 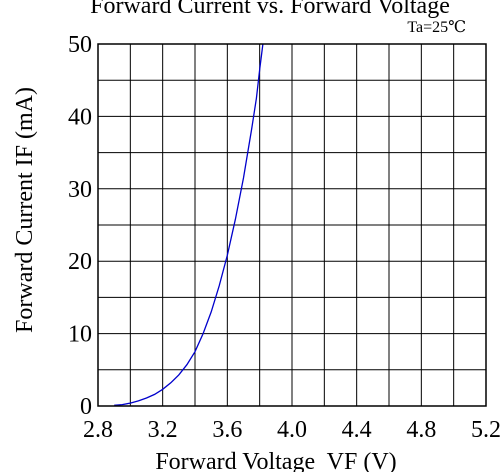 What do you see at coordinates (80, 226) in the screenshot?
I see `y-tick-labels: 0 10 20 30 40 50` at bounding box center [80, 226].